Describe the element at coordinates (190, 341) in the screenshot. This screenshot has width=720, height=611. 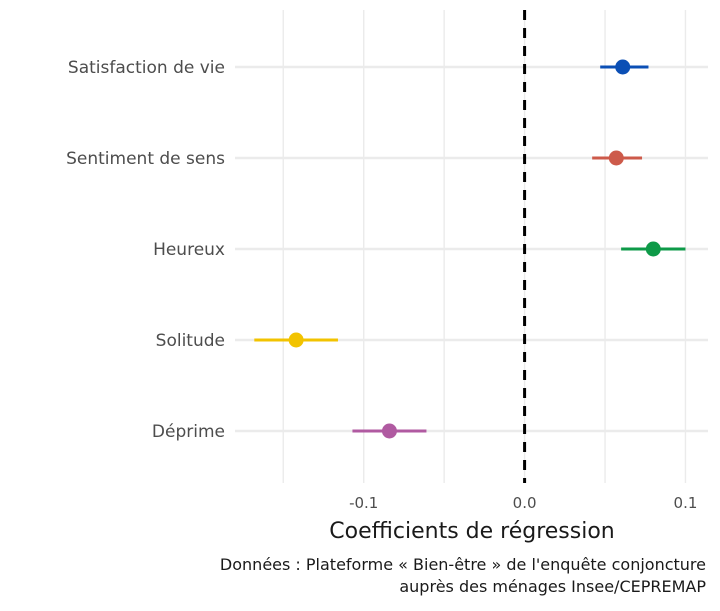
I see `y-axis-label: Solitude` at that location.